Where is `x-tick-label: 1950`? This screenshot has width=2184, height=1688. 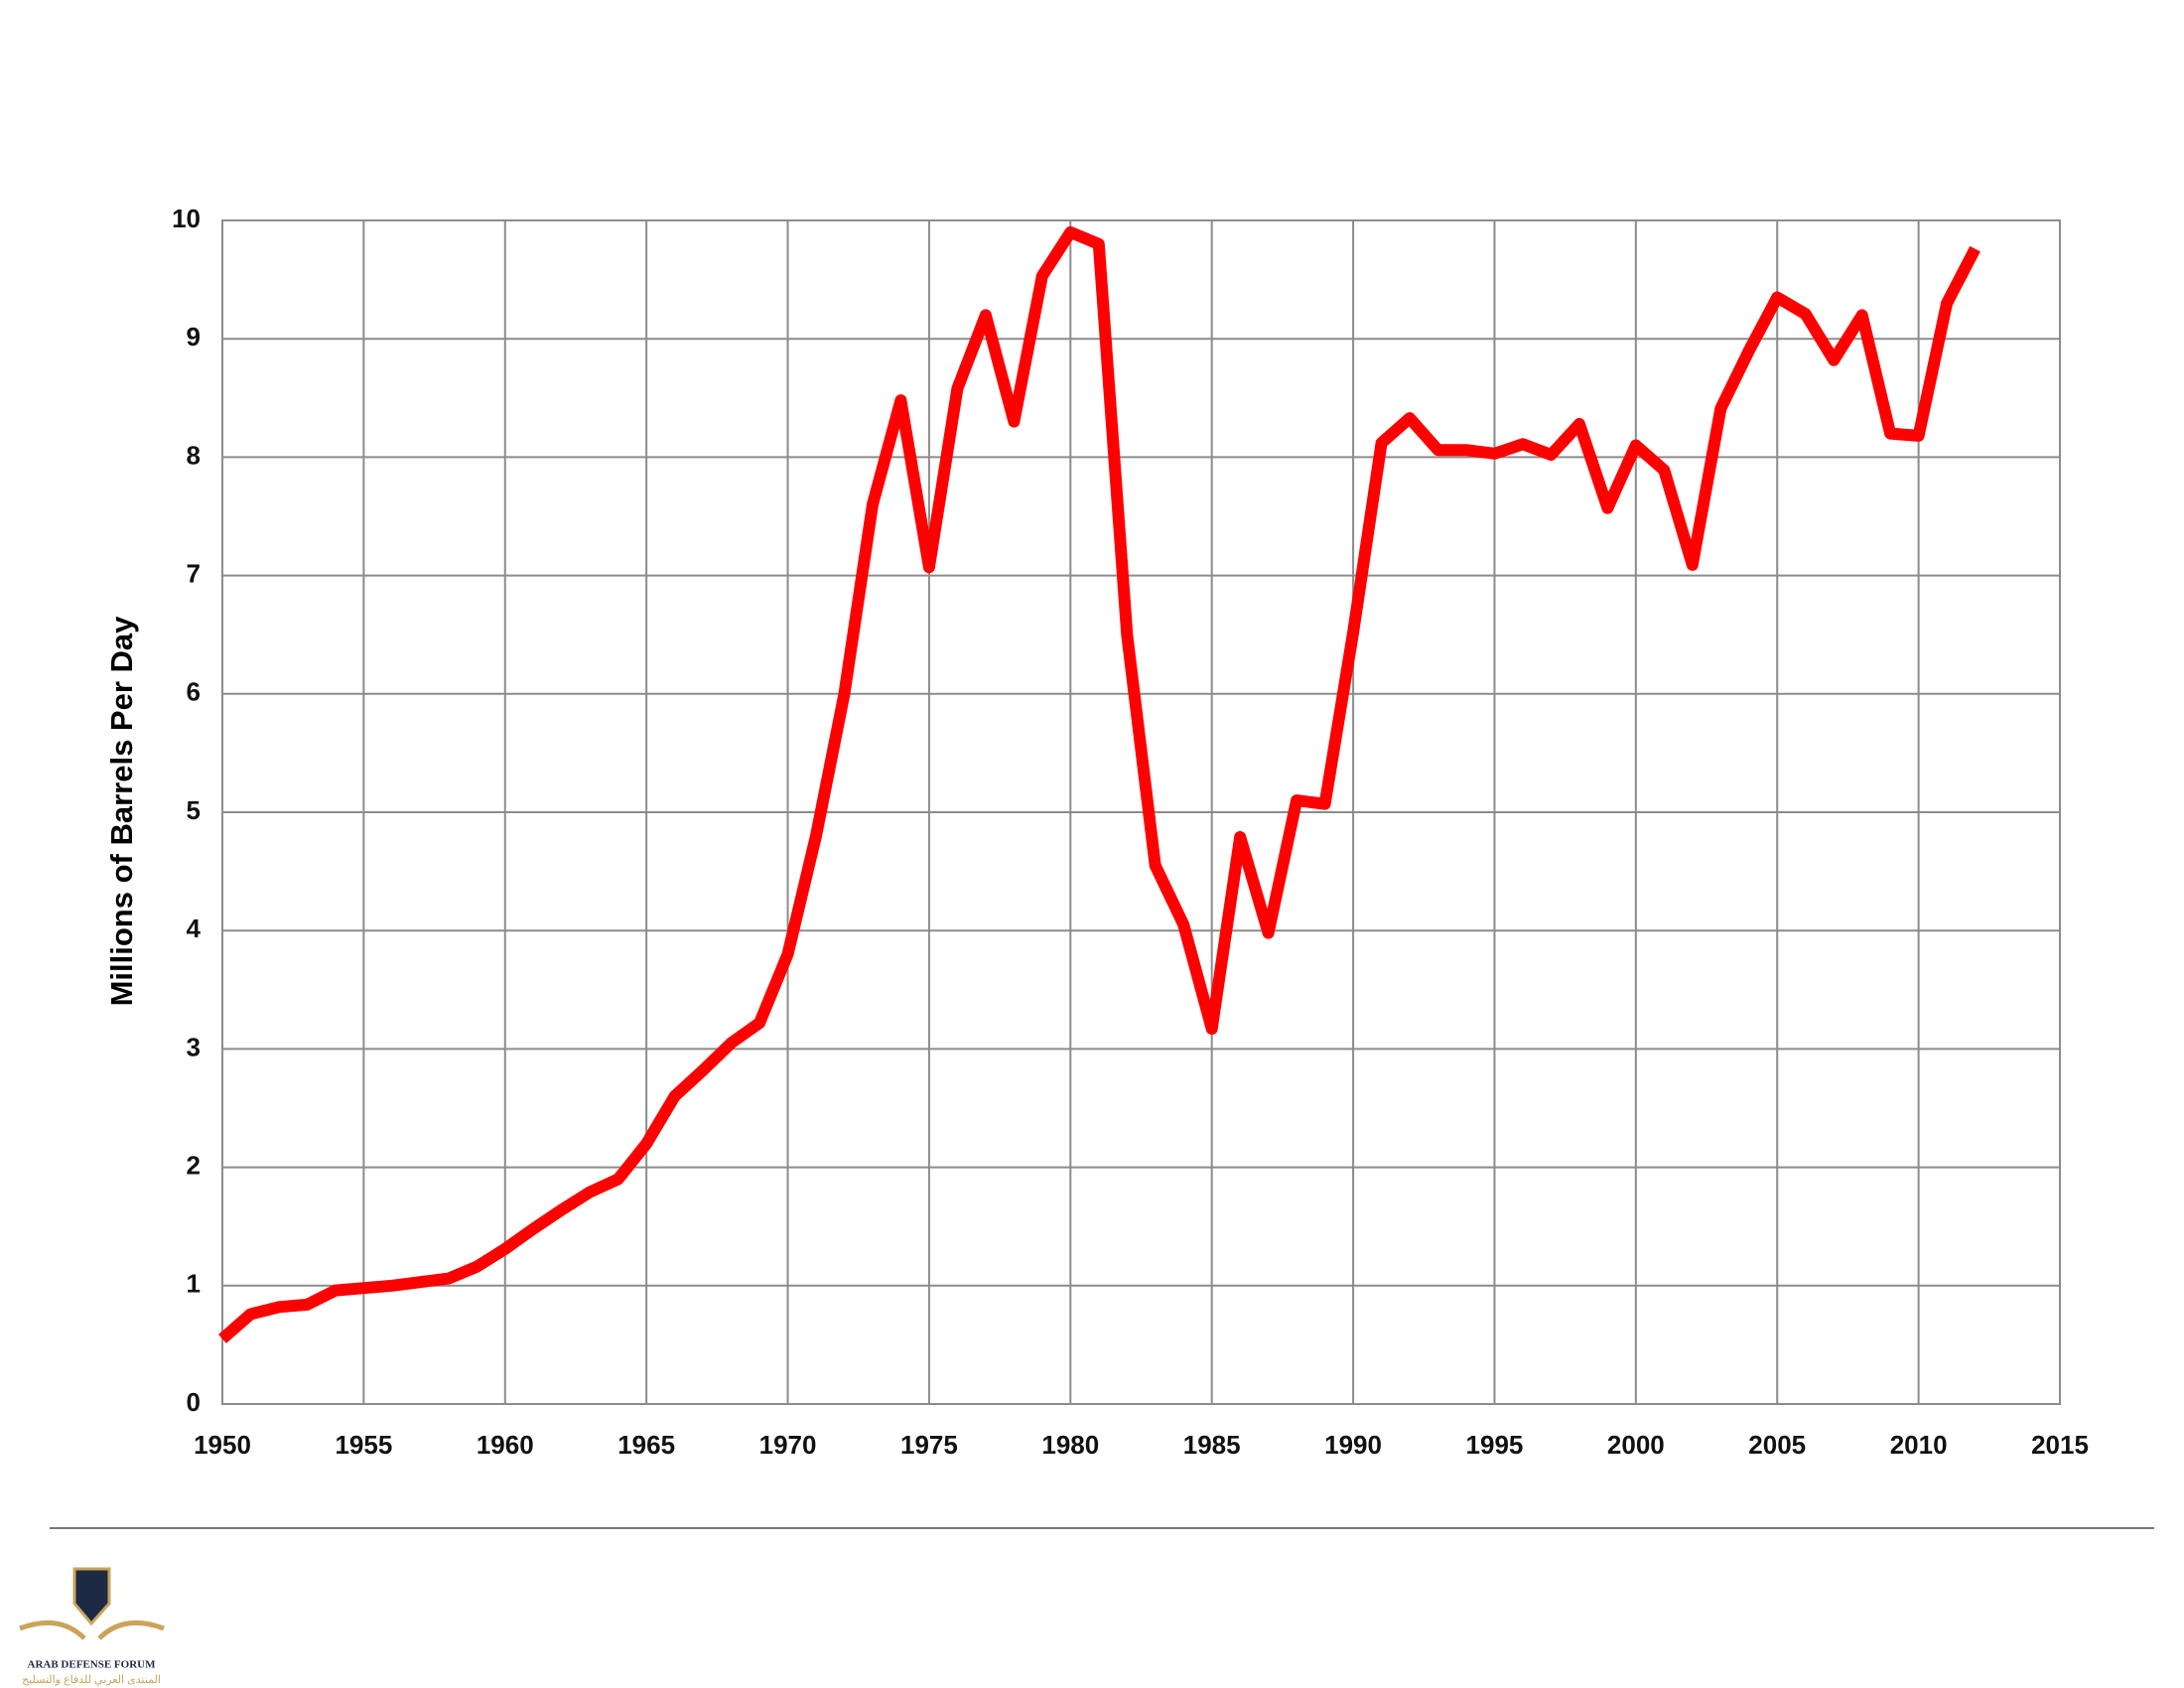
x-tick-label: 1950 is located at coordinates (222, 1445).